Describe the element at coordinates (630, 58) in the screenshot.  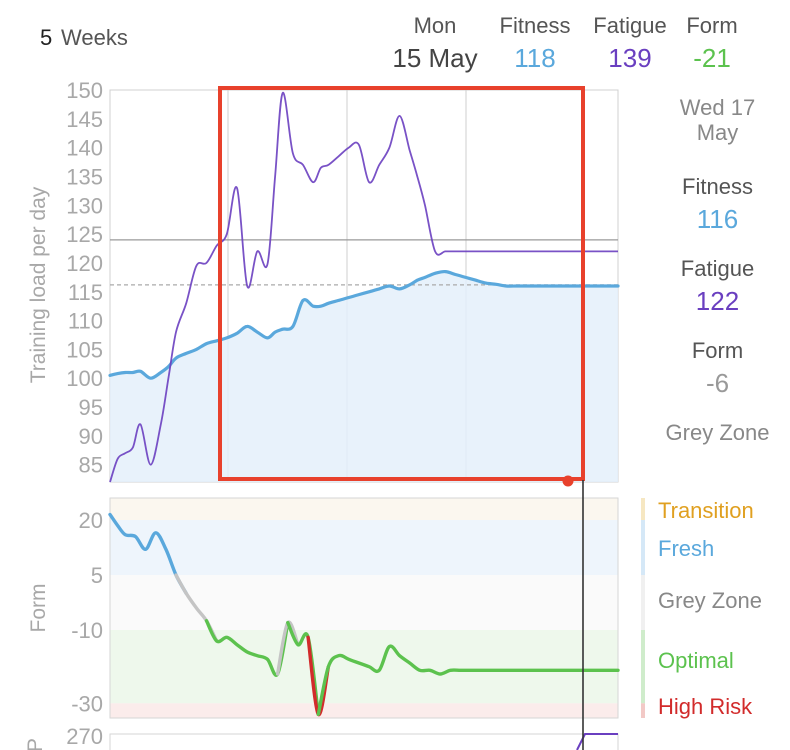
I see `header-fatigue-value: 139` at that location.